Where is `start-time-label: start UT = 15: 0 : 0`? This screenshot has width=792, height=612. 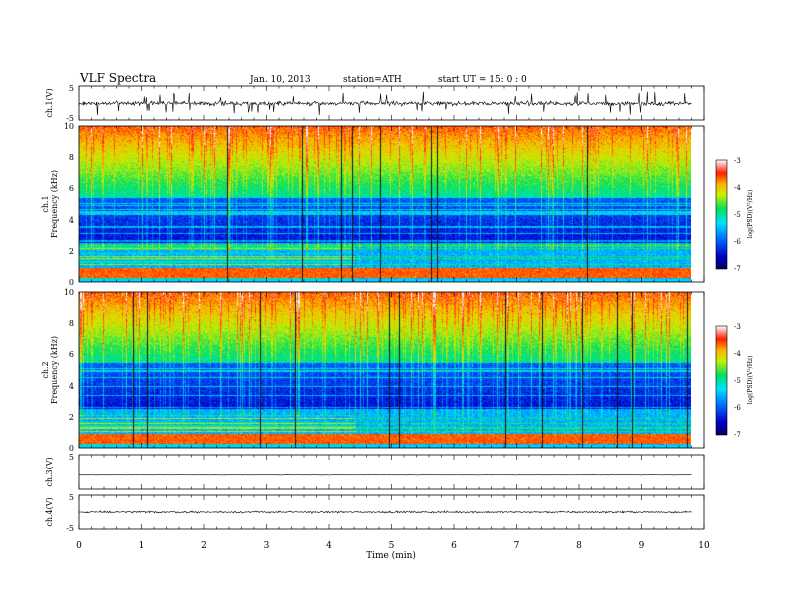
start-time-label: start UT = 15: 0 : 0 is located at coordinates (482, 80).